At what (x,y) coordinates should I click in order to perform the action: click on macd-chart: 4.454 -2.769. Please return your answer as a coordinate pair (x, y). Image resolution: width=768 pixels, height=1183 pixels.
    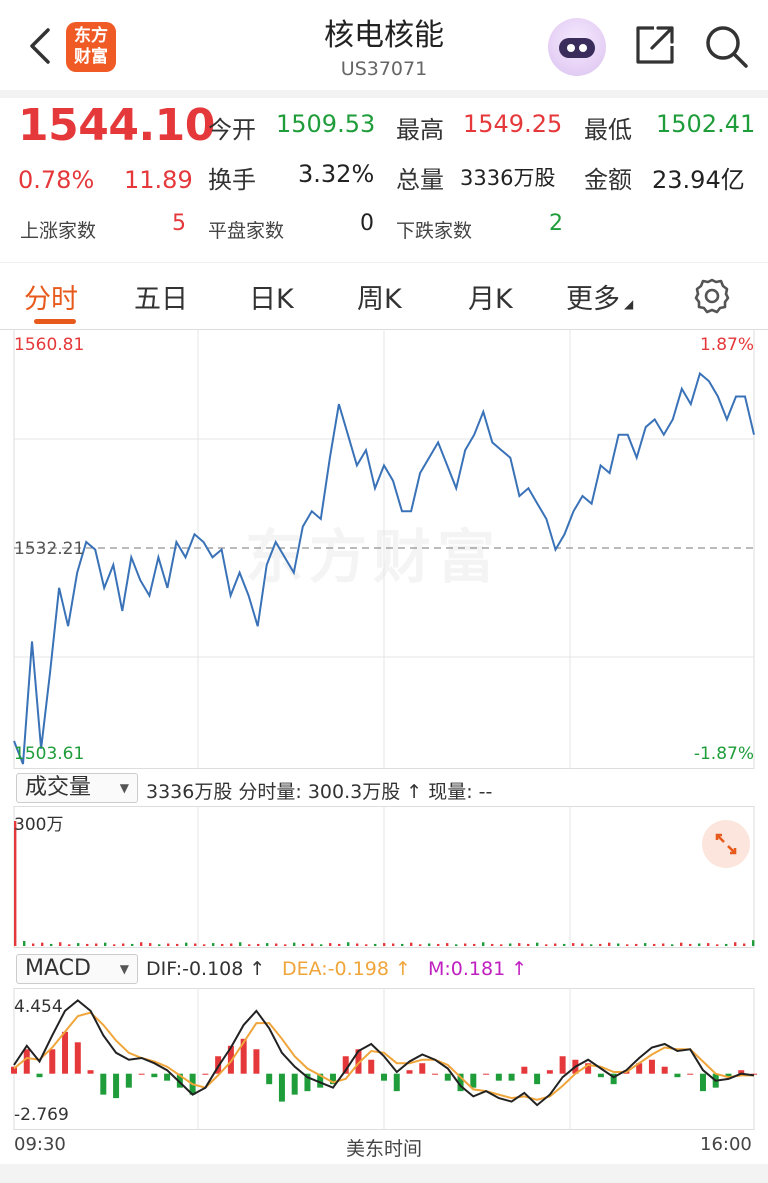
    Looking at the image, I should click on (384, 1059).